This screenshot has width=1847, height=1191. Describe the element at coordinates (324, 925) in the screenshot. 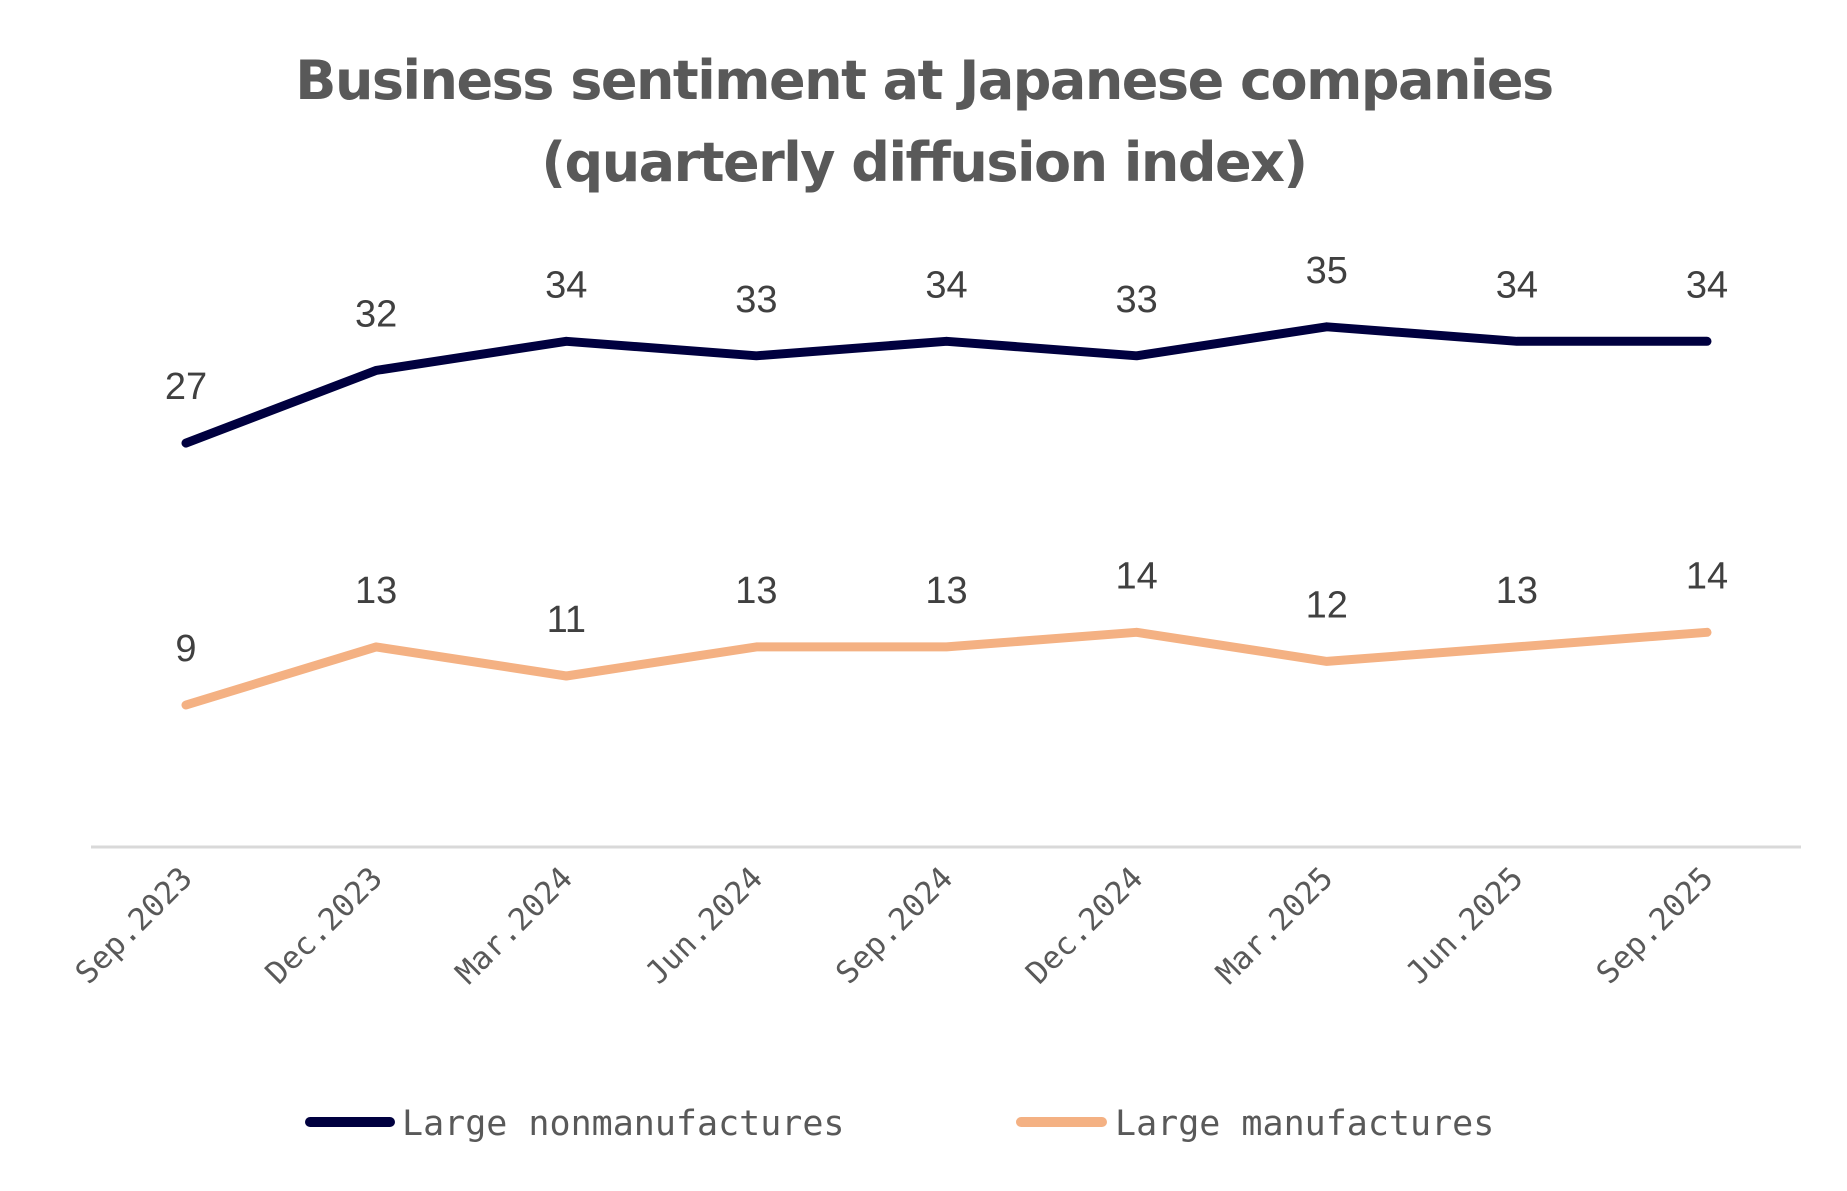

I see `x-tick-label: Dec.2023` at that location.